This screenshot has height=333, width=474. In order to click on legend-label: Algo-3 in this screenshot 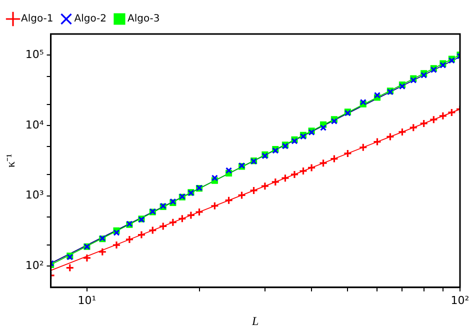, I will do `click(143, 19)`.